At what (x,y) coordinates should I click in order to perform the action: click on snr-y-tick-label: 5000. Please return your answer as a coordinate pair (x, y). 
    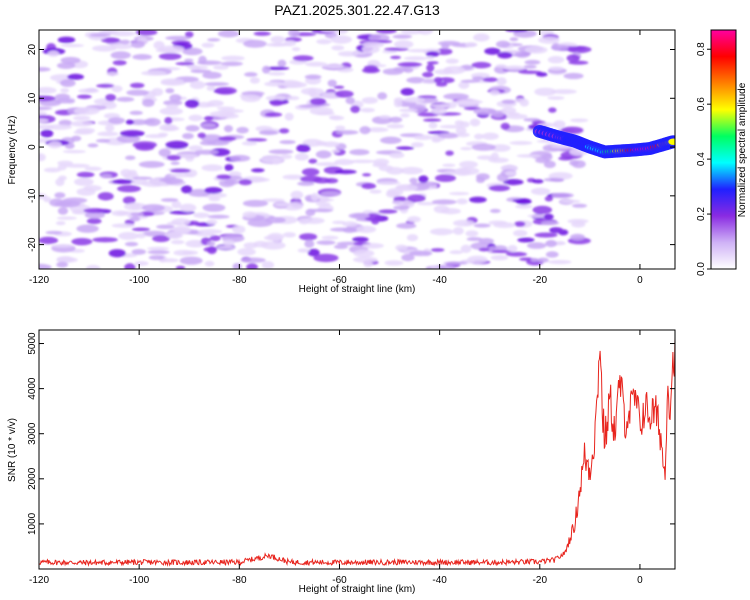
    Looking at the image, I should click on (32, 343).